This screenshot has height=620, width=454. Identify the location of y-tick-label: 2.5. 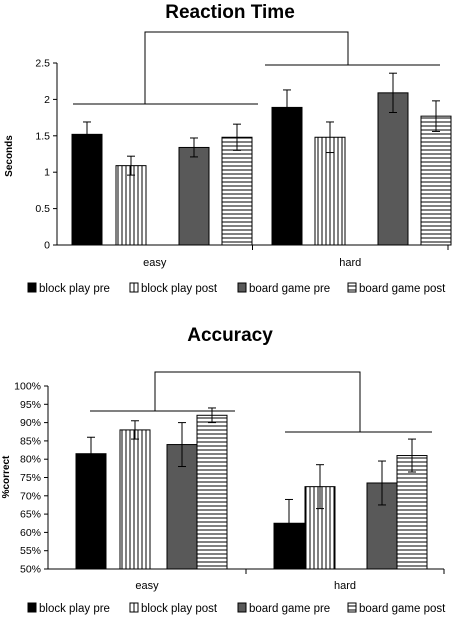
(42, 64).